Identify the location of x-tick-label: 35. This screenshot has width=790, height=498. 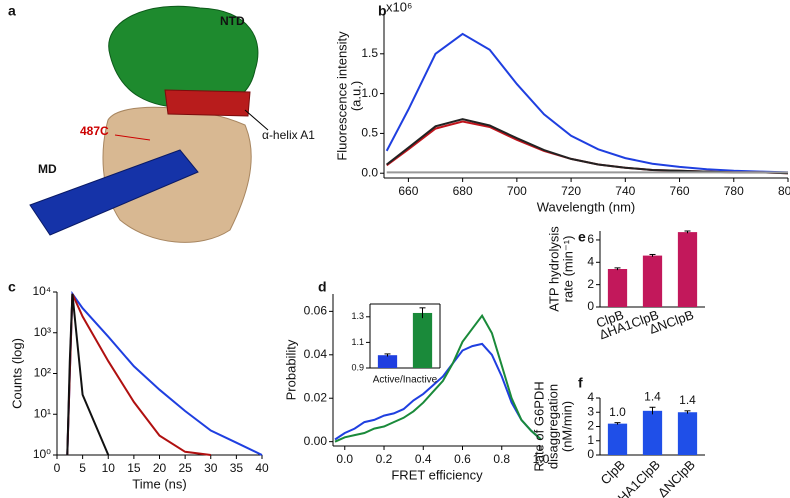
(237, 468).